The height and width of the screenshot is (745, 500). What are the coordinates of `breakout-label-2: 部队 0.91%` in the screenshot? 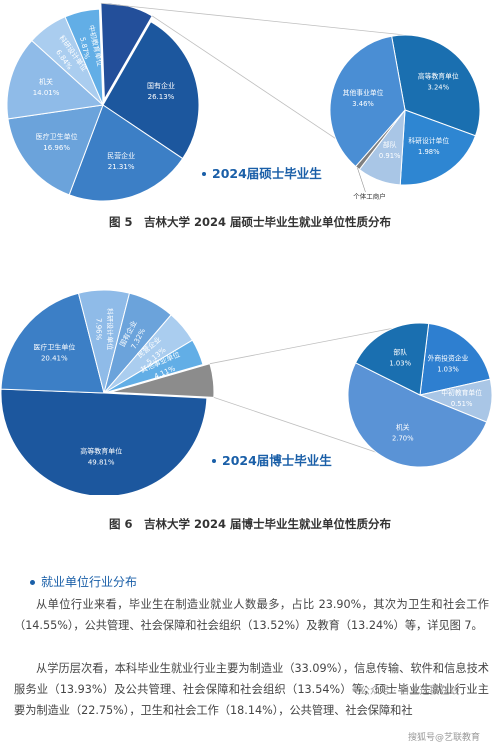 It's located at (390, 150).